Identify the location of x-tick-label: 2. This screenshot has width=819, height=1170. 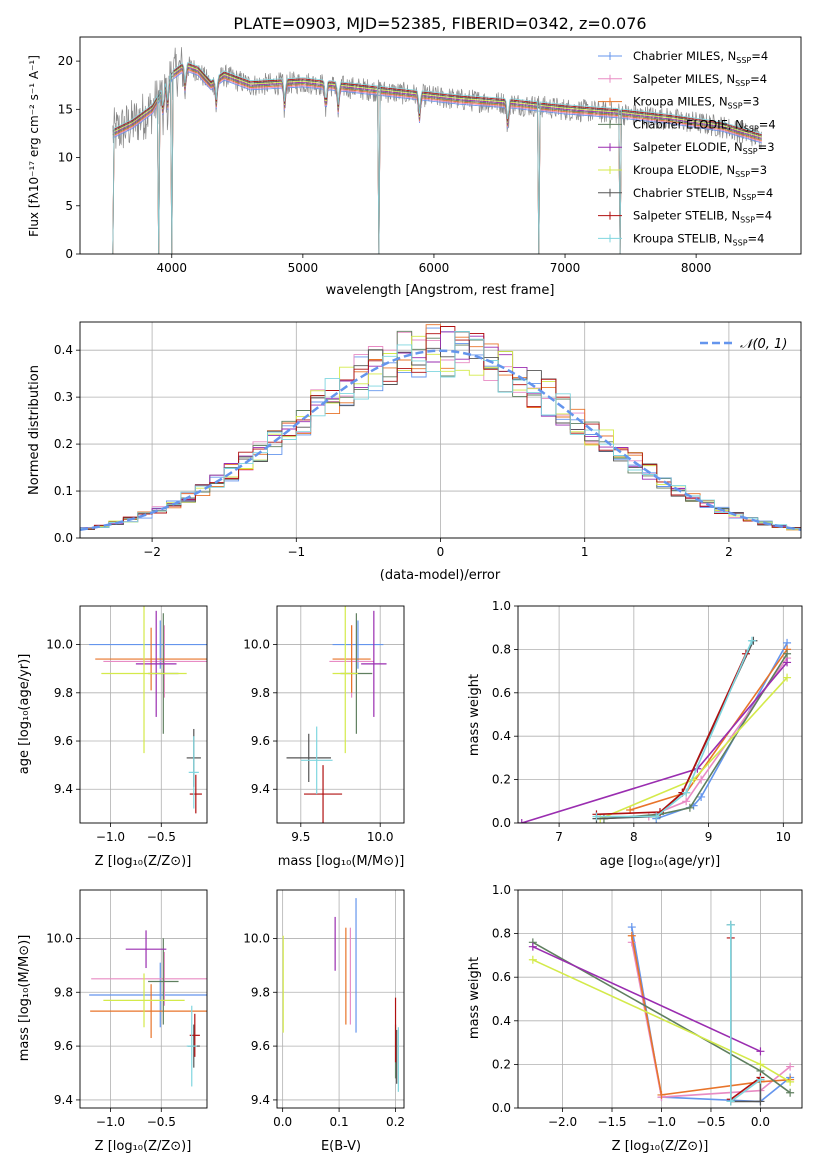
(729, 552).